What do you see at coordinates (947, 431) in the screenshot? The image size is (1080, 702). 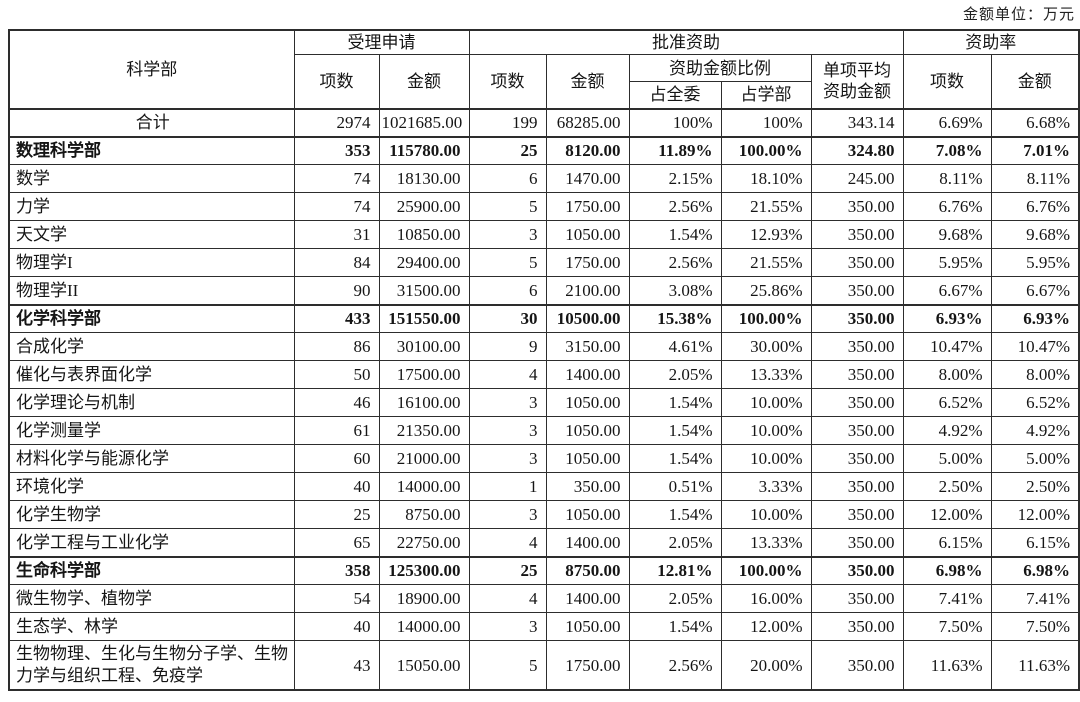 I see `value-cell: 4.92%` at bounding box center [947, 431].